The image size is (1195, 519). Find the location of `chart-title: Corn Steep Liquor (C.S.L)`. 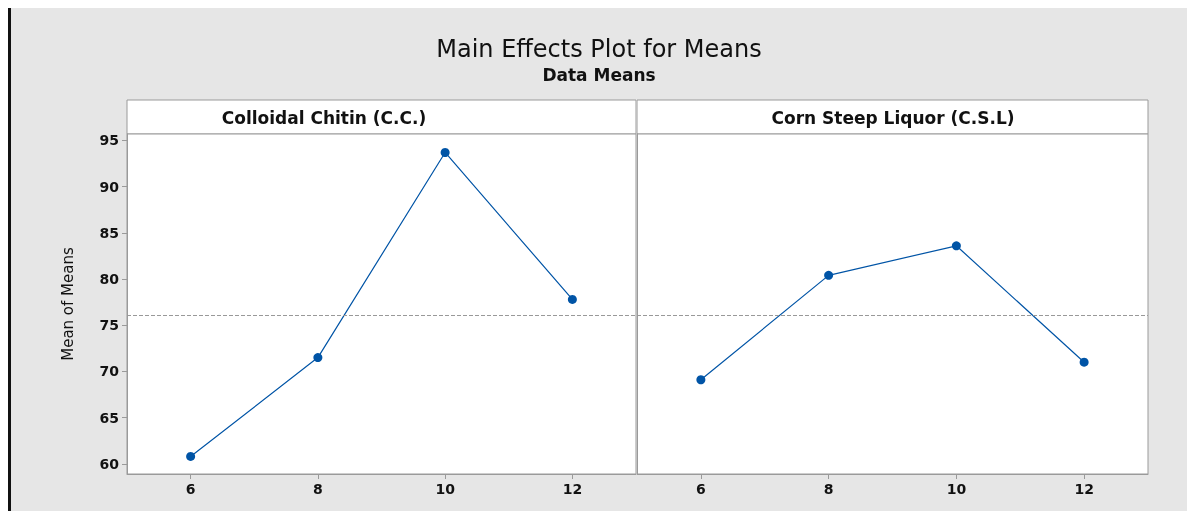

chart-title: Corn Steep Liquor (C.S.L) is located at coordinates (893, 117).